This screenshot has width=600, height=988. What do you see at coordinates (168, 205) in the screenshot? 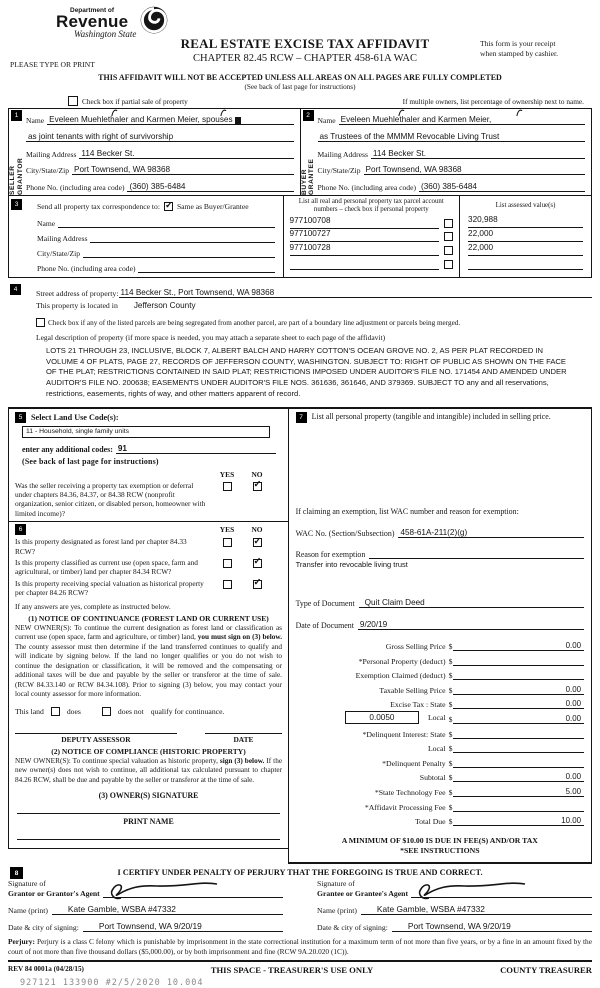
I see `same-as-buyer-checkbox` at bounding box center [168, 205].